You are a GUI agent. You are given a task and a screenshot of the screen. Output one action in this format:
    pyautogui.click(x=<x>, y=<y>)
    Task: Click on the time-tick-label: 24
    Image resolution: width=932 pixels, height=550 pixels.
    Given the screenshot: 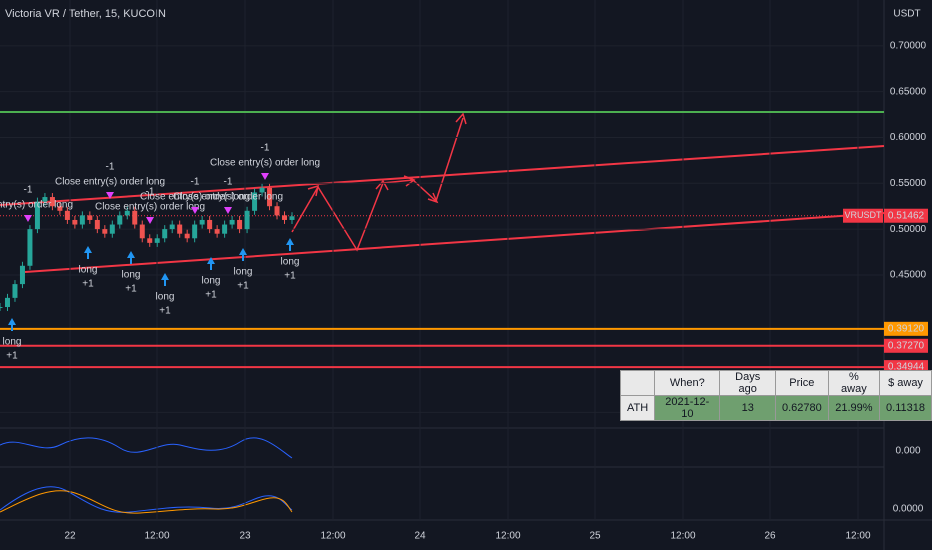 What is the action you would take?
    pyautogui.click(x=420, y=536)
    